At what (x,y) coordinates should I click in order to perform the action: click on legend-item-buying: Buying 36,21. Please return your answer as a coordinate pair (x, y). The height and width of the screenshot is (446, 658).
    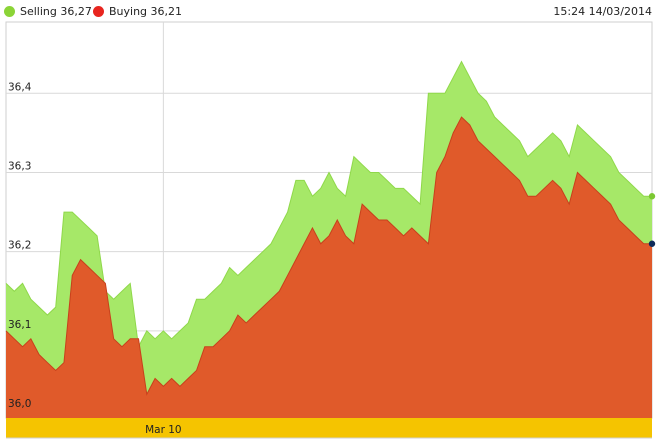
    Looking at the image, I should click on (137, 11).